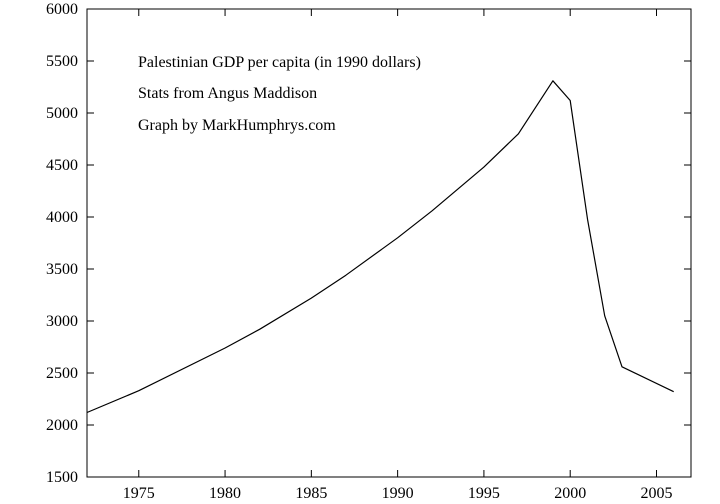  I want to click on x-tick-label: 1980, so click(225, 493).